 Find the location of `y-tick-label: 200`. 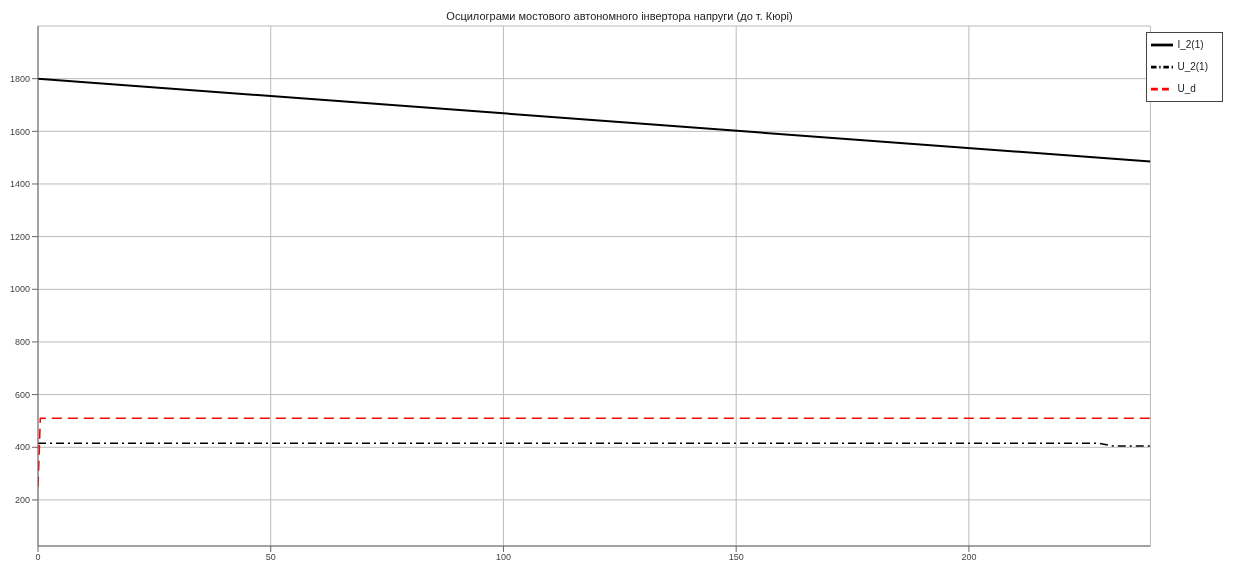

y-tick-label: 200 is located at coordinates (22, 500).